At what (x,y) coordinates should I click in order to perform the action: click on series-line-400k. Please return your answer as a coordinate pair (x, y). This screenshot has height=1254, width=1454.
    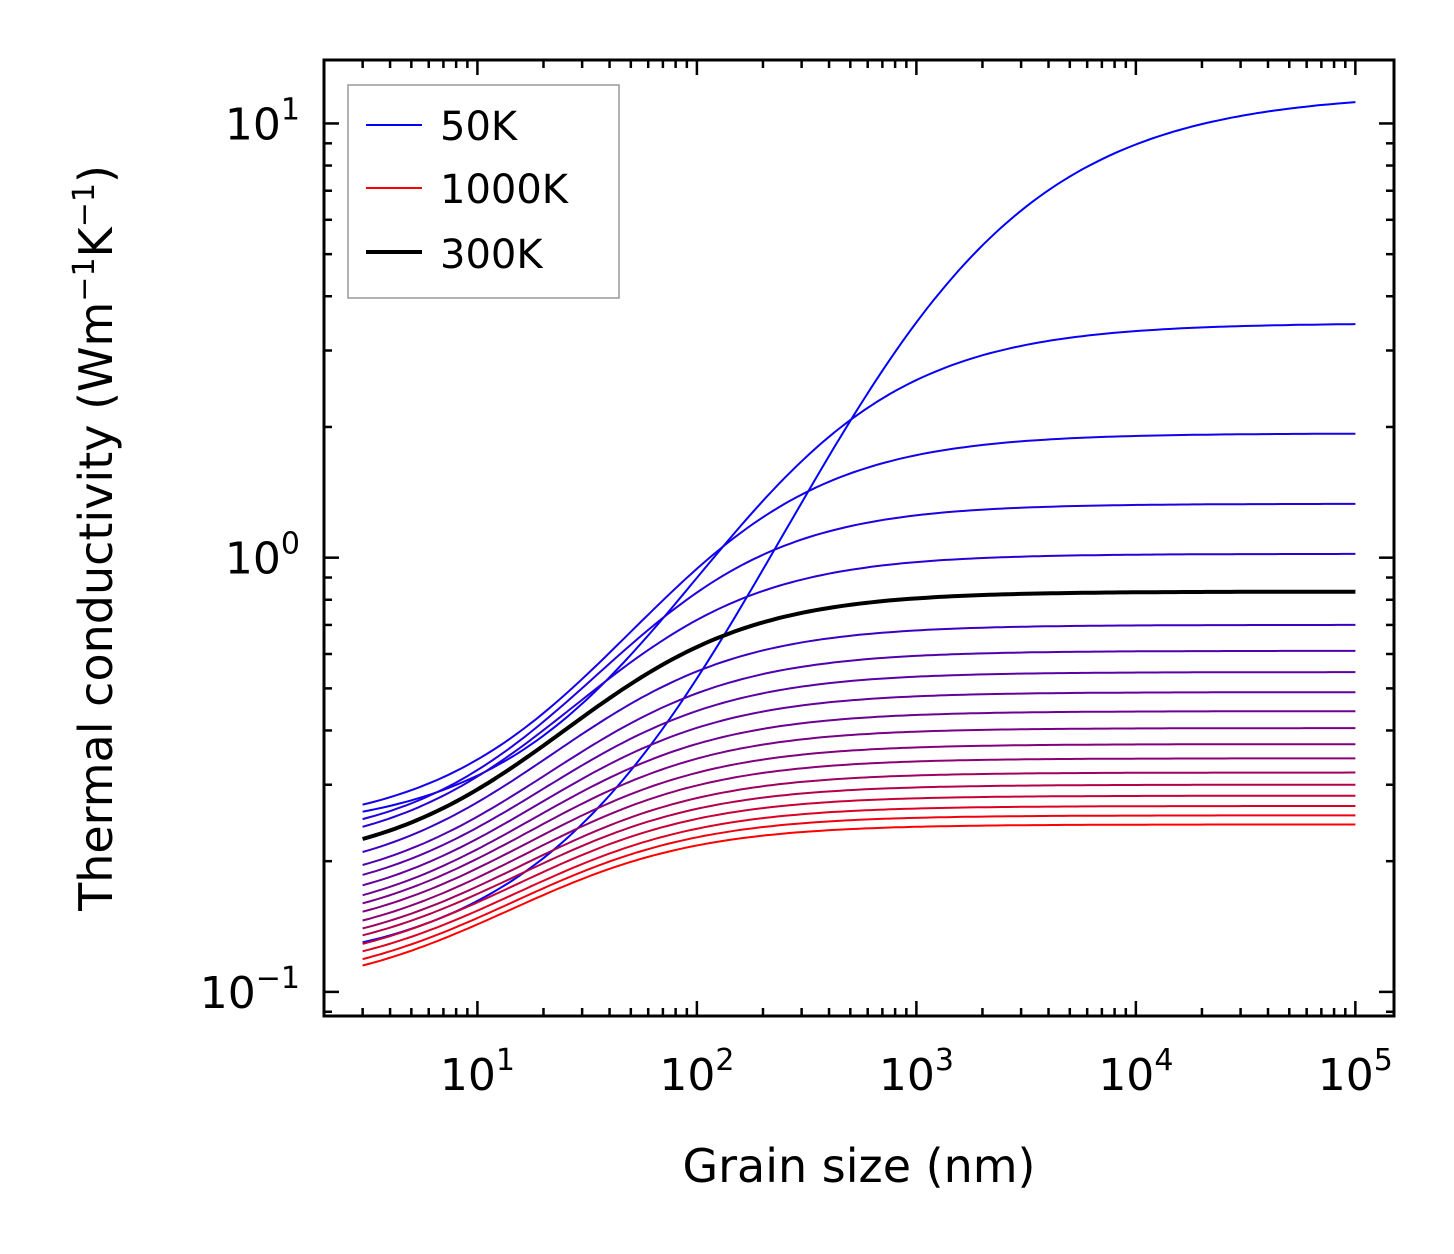
    Looking at the image, I should click on (859, 757).